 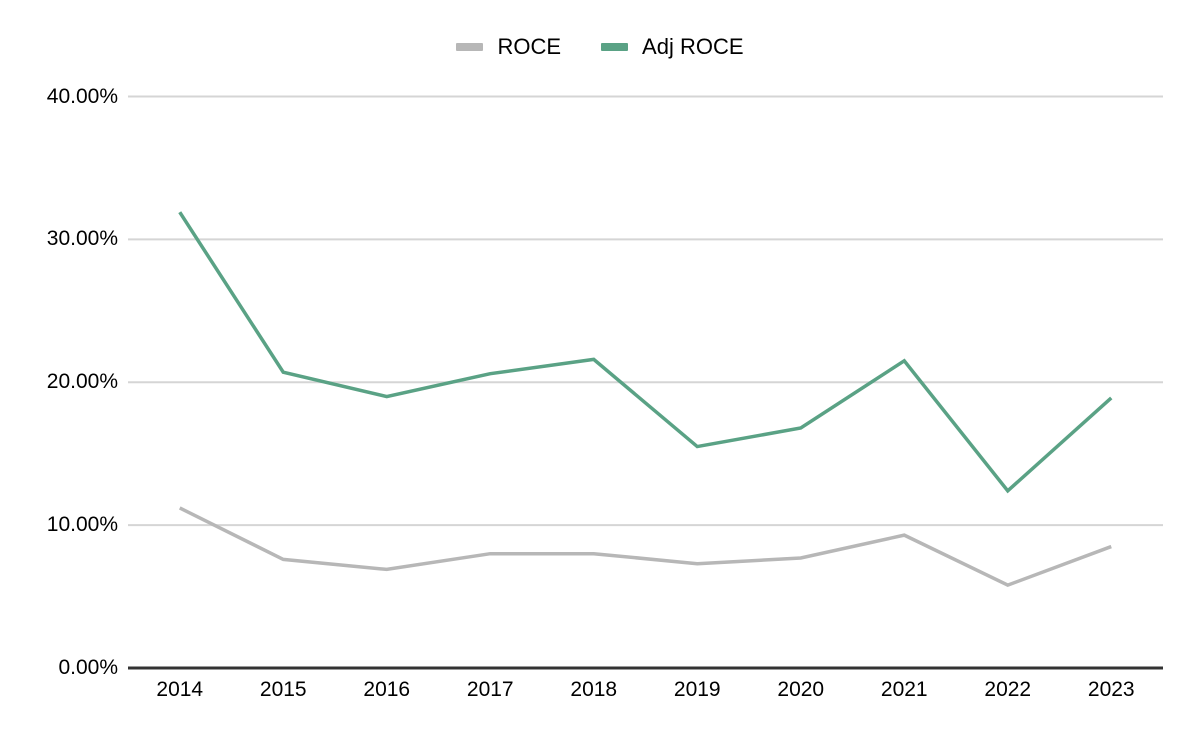 I want to click on series-line-roce, so click(x=645, y=547).